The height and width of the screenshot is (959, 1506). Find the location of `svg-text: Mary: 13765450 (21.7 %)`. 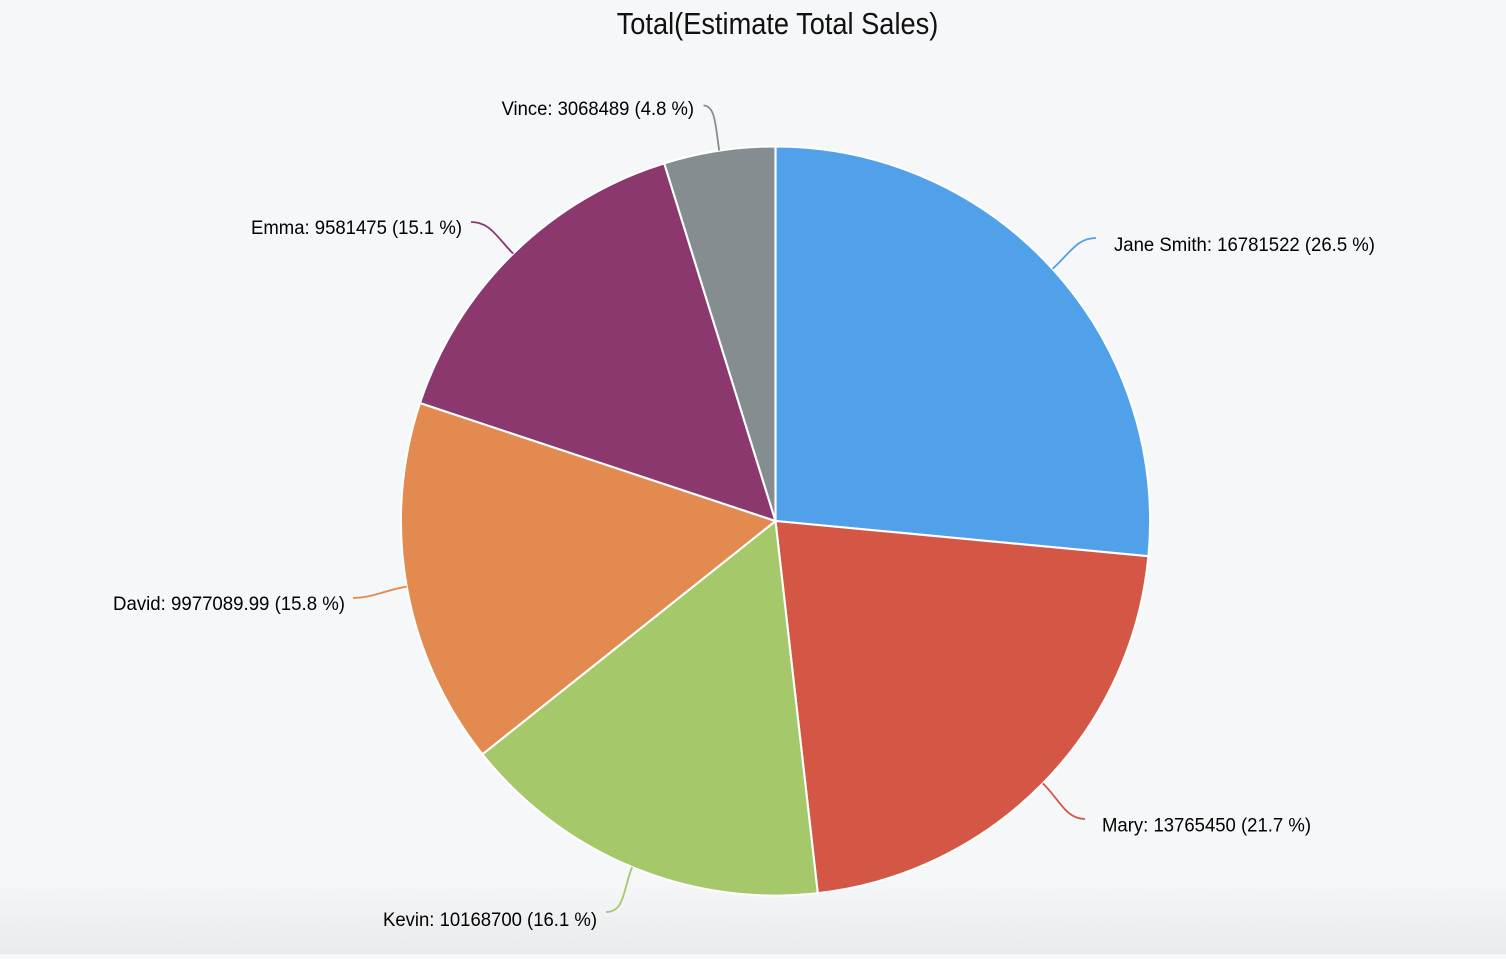

svg-text: Mary: 13765450 (21.7 %) is located at coordinates (1206, 826).